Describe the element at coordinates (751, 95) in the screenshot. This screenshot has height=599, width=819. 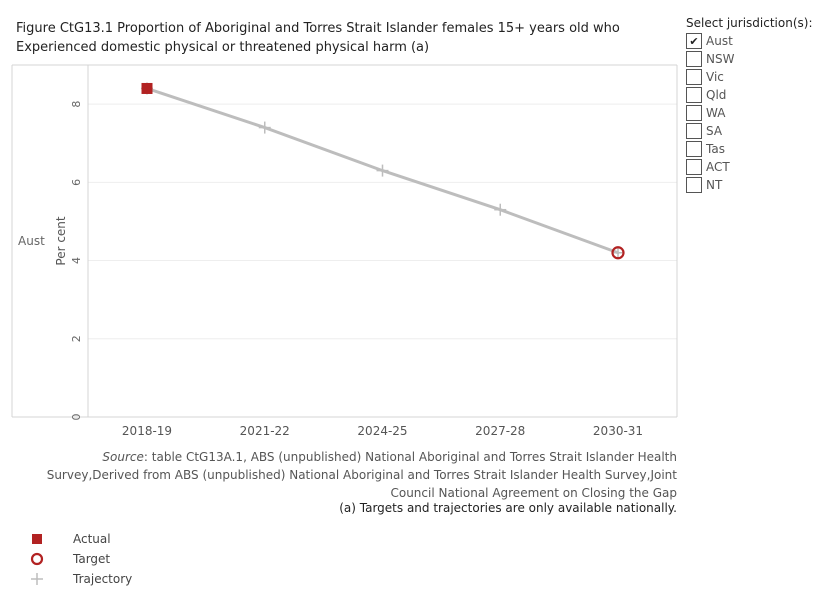
I see `jurisdiction-option-qld: Qld` at that location.